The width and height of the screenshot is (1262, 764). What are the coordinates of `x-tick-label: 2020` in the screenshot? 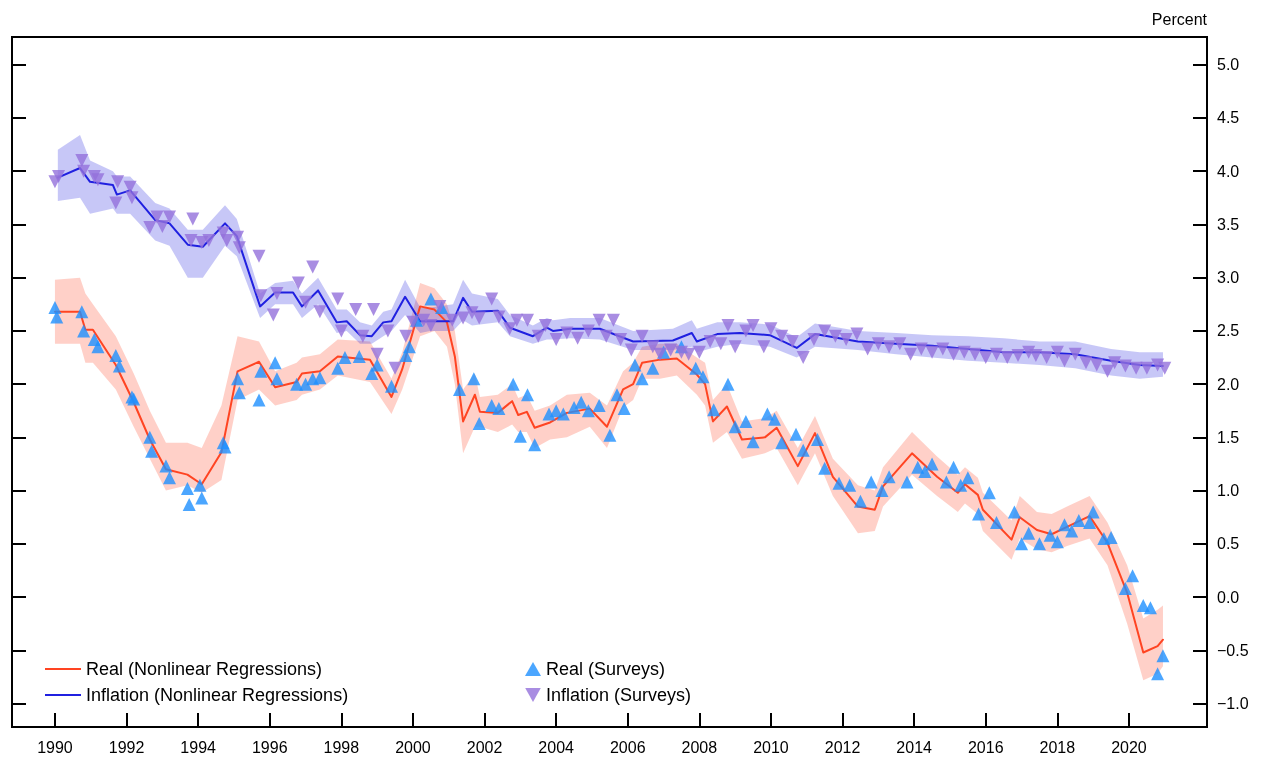 It's located at (1129, 747).